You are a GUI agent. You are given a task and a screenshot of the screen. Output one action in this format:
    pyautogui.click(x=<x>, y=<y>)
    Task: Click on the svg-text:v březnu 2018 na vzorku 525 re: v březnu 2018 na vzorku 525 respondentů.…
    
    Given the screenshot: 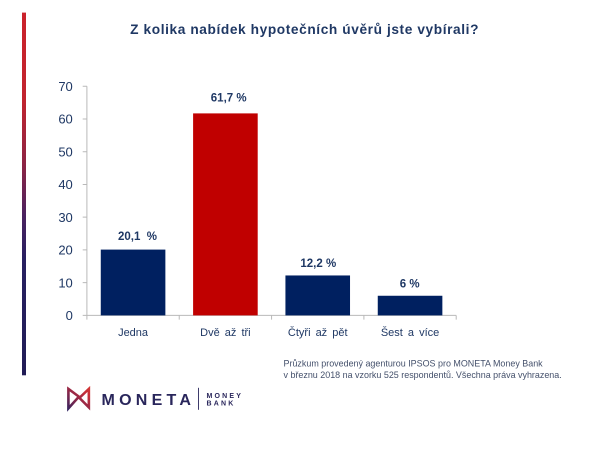 What is the action you would take?
    pyautogui.click(x=423, y=375)
    